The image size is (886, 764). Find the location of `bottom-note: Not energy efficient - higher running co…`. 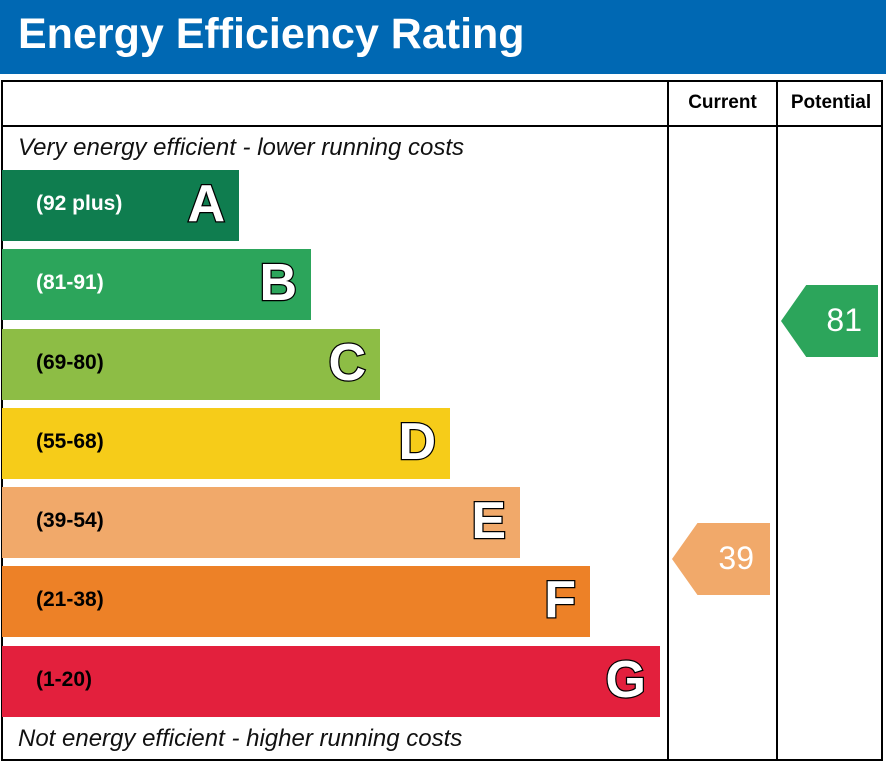

bottom-note: Not energy efficient - higher running co… is located at coordinates (240, 738).